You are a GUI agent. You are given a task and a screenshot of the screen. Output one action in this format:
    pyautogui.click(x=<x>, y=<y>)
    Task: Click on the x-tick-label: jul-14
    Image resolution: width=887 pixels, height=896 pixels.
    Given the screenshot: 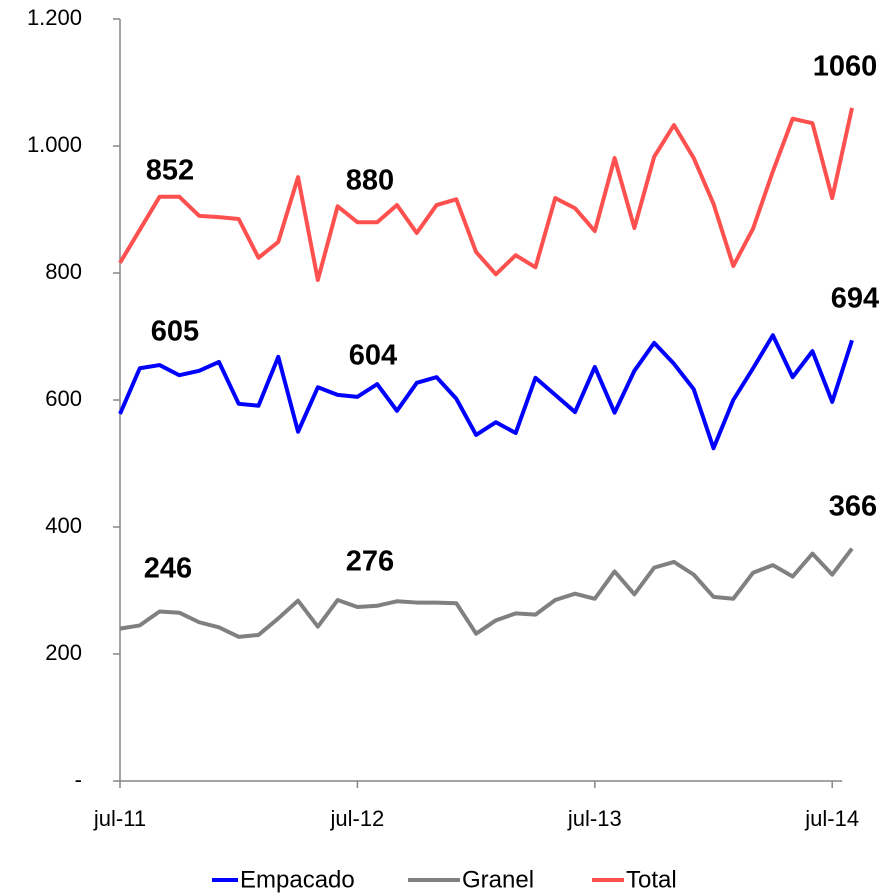 What is the action you would take?
    pyautogui.click(x=831, y=818)
    